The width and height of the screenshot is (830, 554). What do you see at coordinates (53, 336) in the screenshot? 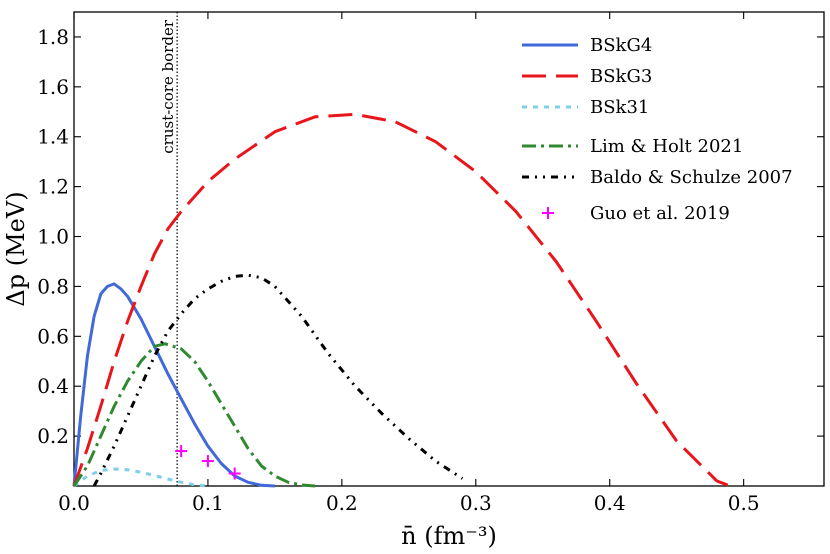
I see `y-tick-label: 0.6` at bounding box center [53, 336].